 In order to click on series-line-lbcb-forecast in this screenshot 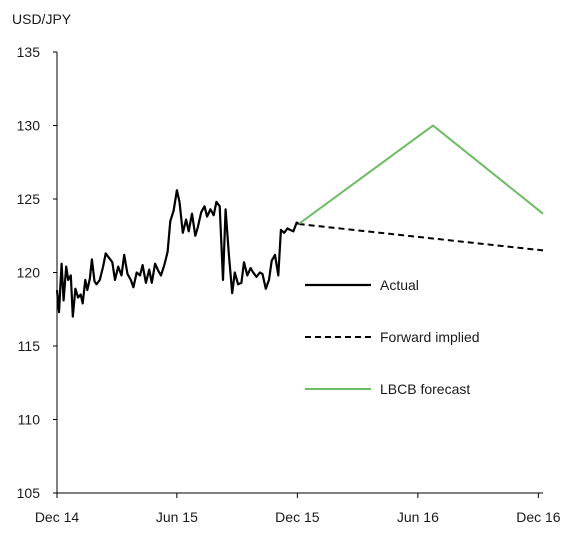, I will do `click(421, 174)`.